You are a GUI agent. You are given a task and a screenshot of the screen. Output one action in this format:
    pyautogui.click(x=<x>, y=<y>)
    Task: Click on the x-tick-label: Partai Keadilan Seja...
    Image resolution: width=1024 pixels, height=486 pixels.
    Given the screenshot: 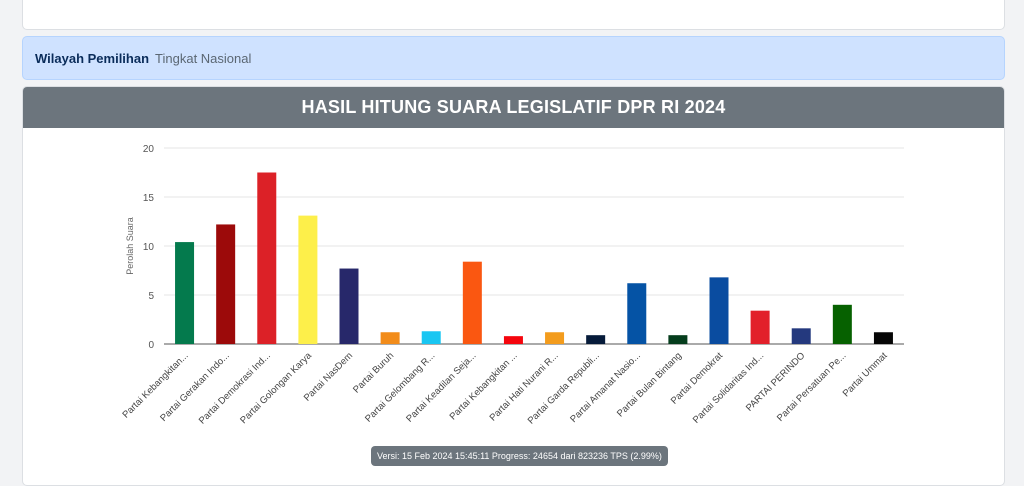 What is the action you would take?
    pyautogui.click(x=441, y=387)
    